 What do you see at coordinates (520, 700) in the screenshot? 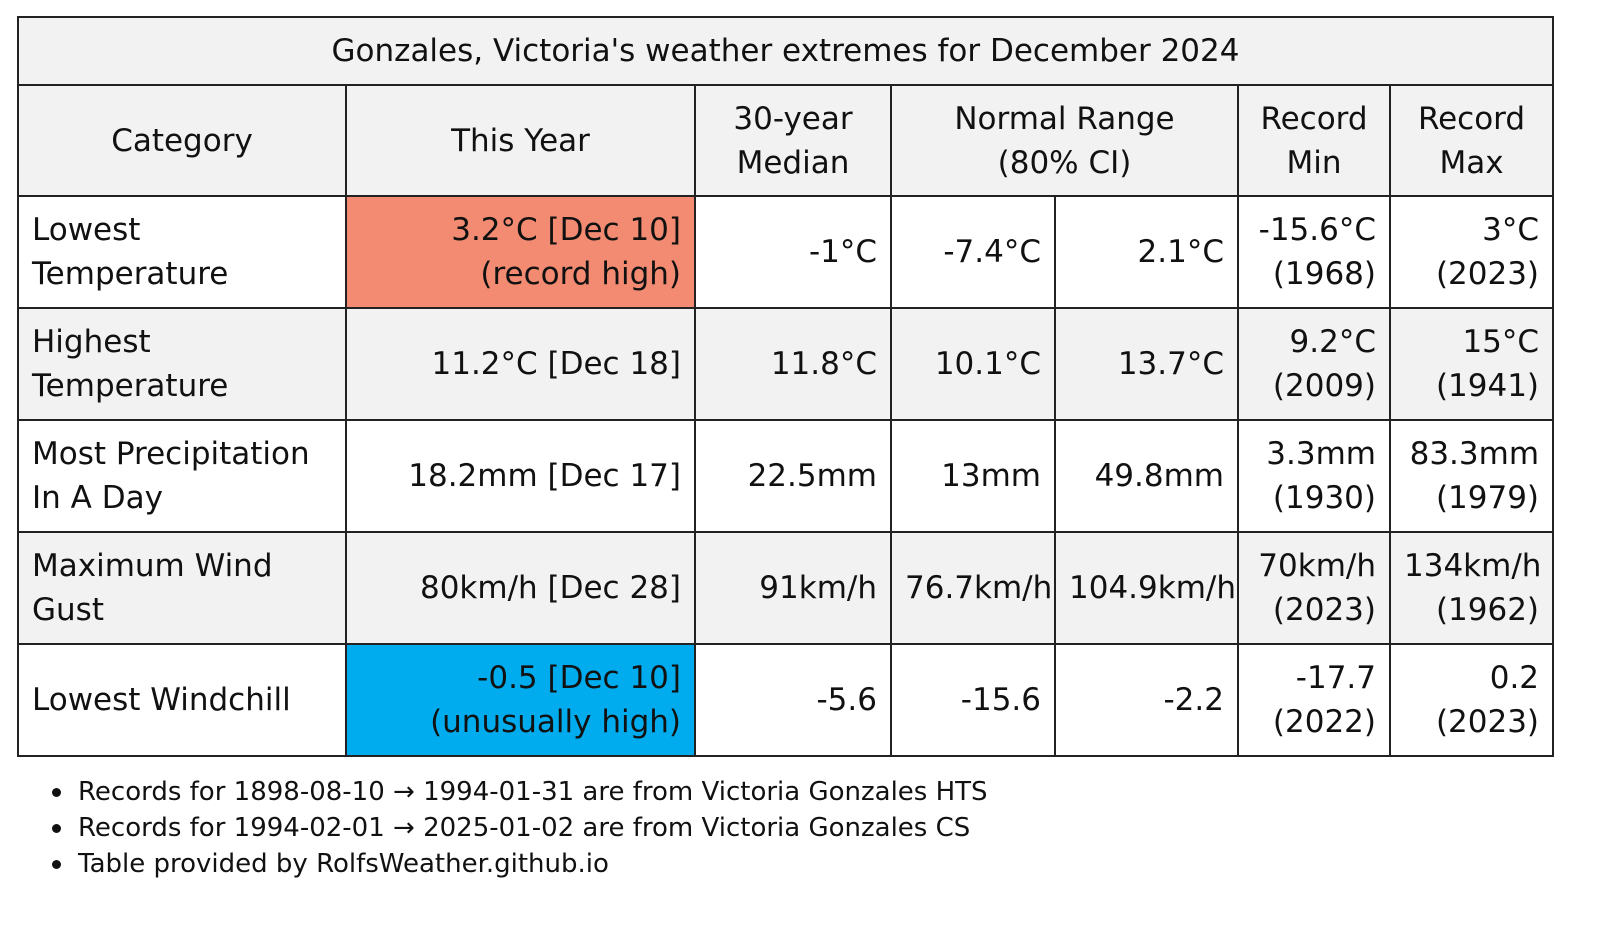
I see `this-year-cell: -0.5 [Dec 10] (unusually high)` at bounding box center [520, 700].